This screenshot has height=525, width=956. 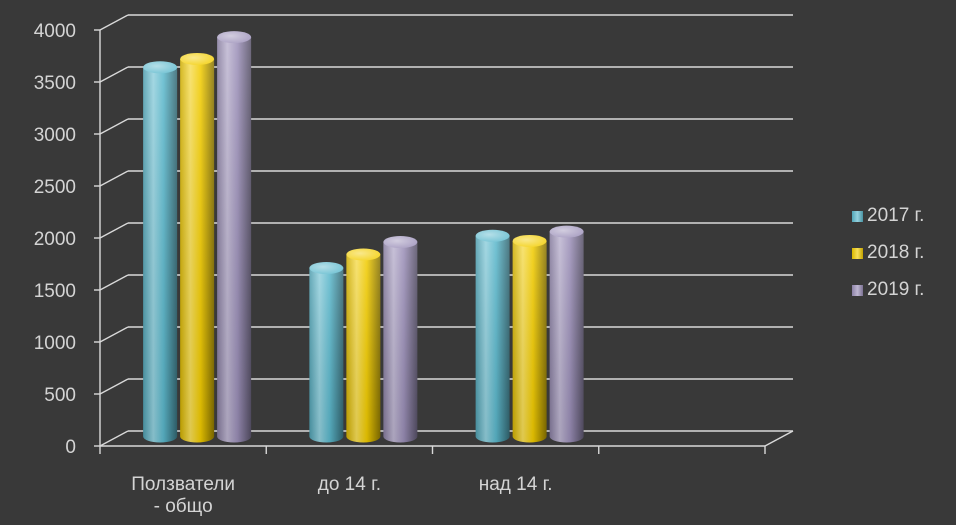 I want to click on y-tick-label: 3000, so click(x=55, y=135).